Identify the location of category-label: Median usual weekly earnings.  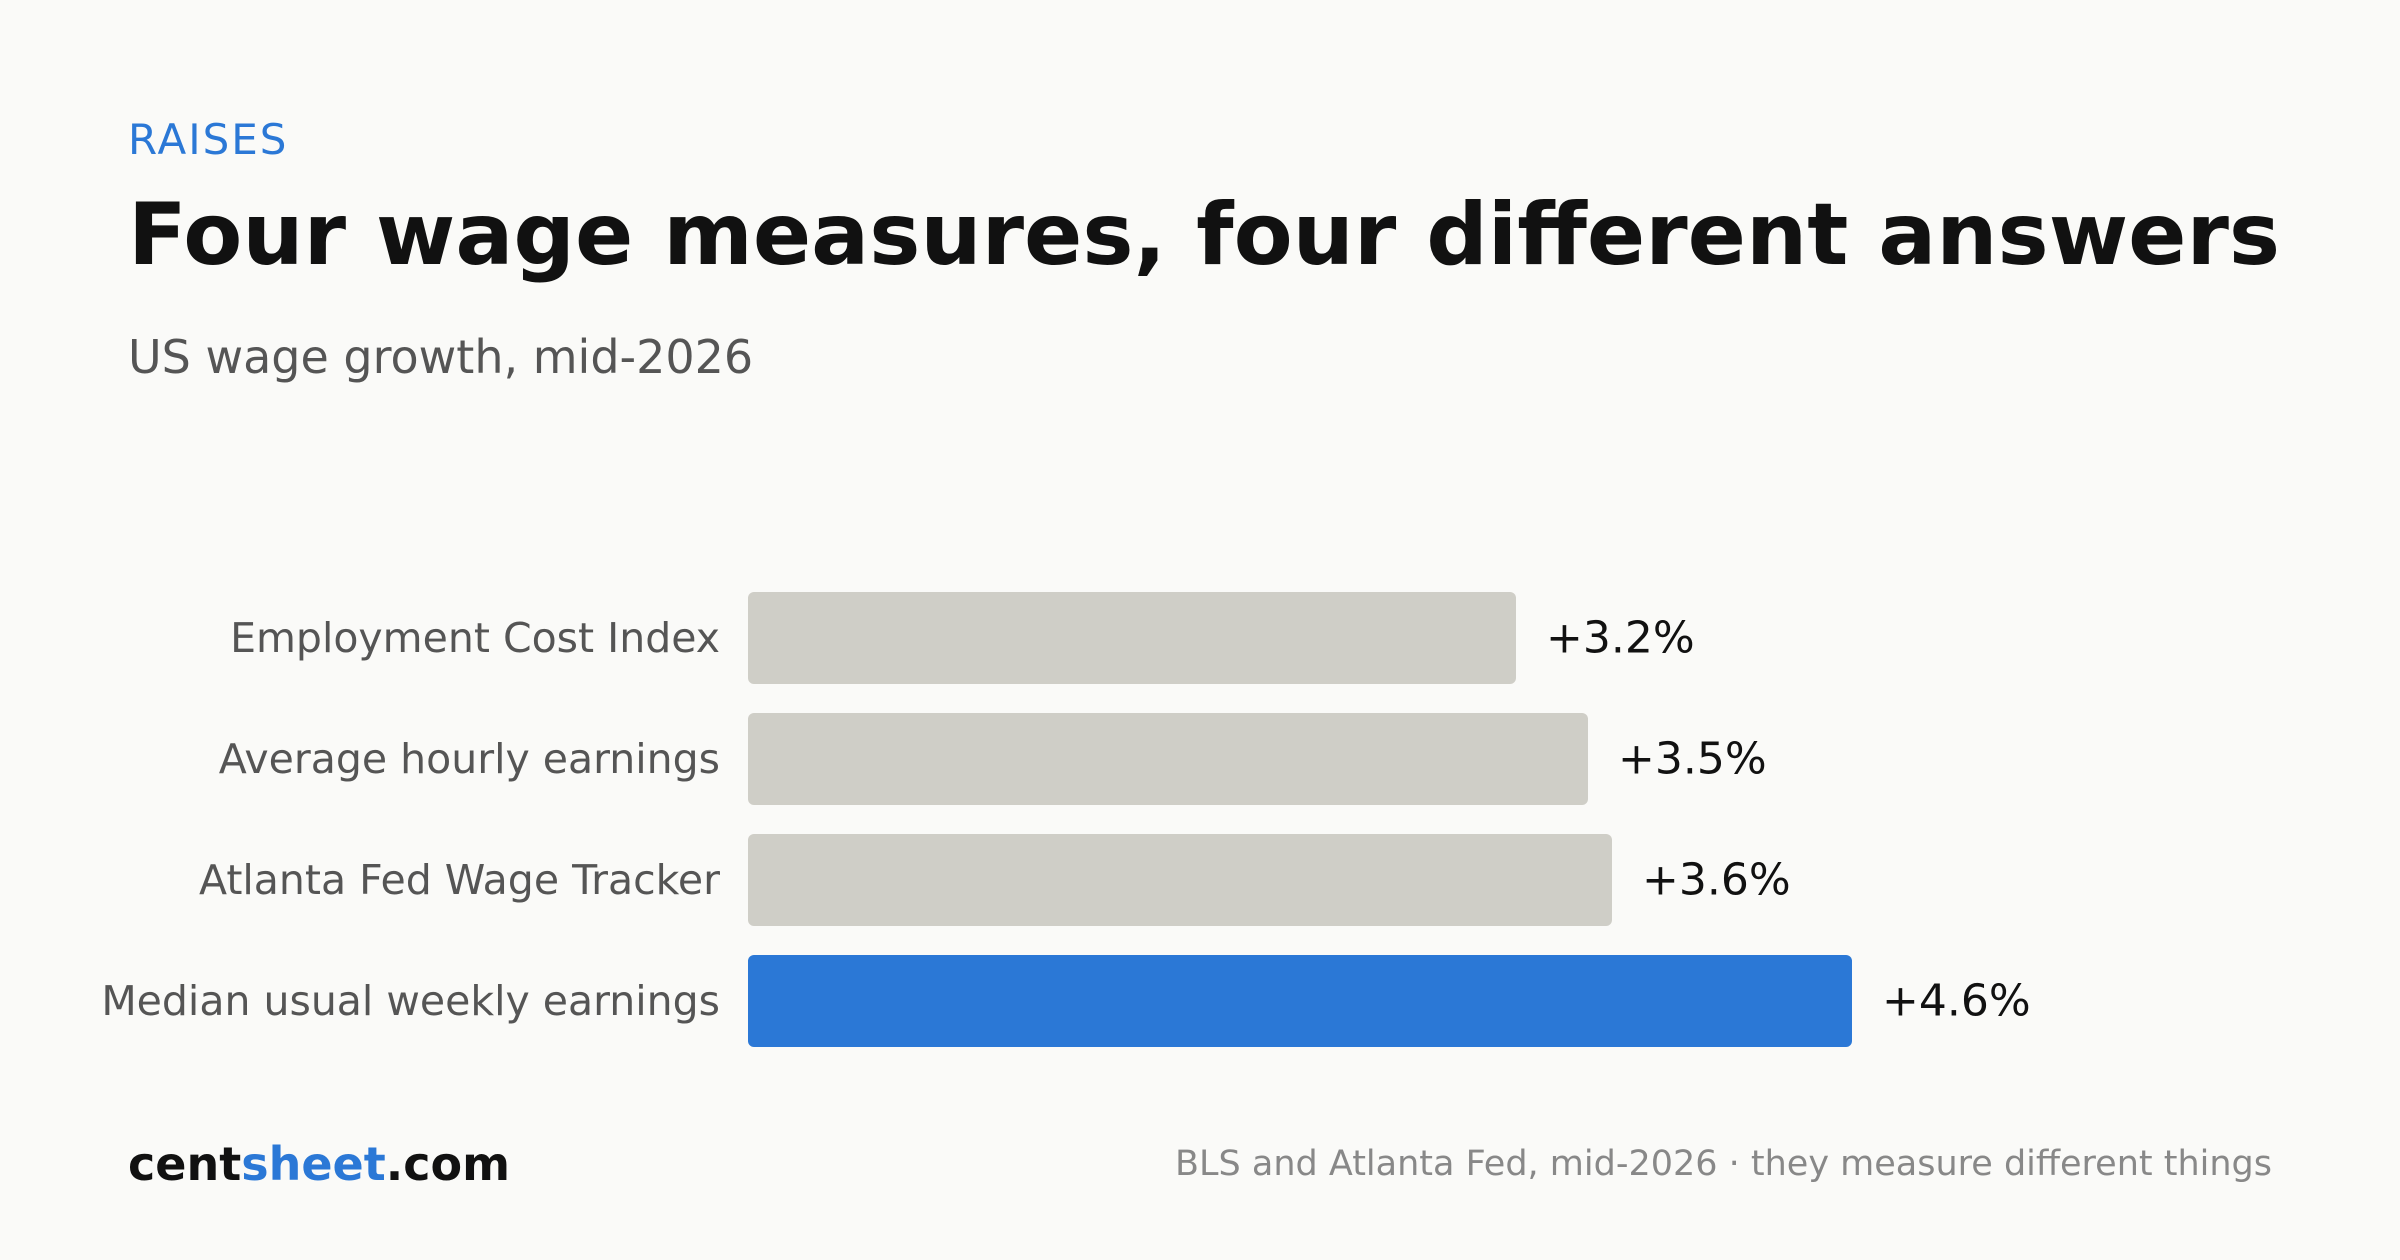
(410, 1001).